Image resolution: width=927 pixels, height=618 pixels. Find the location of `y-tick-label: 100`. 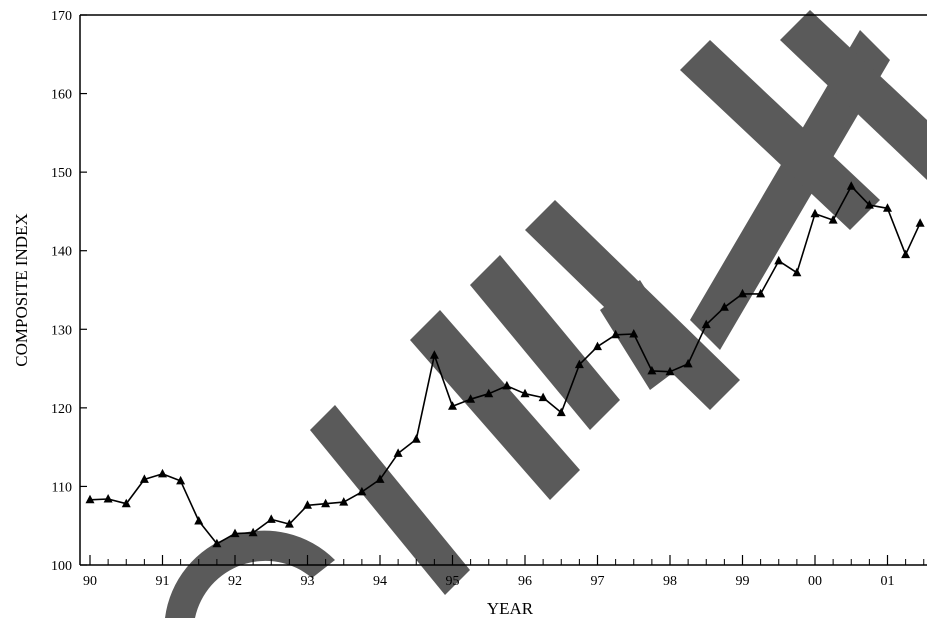

y-tick-label: 100 is located at coordinates (61, 566).